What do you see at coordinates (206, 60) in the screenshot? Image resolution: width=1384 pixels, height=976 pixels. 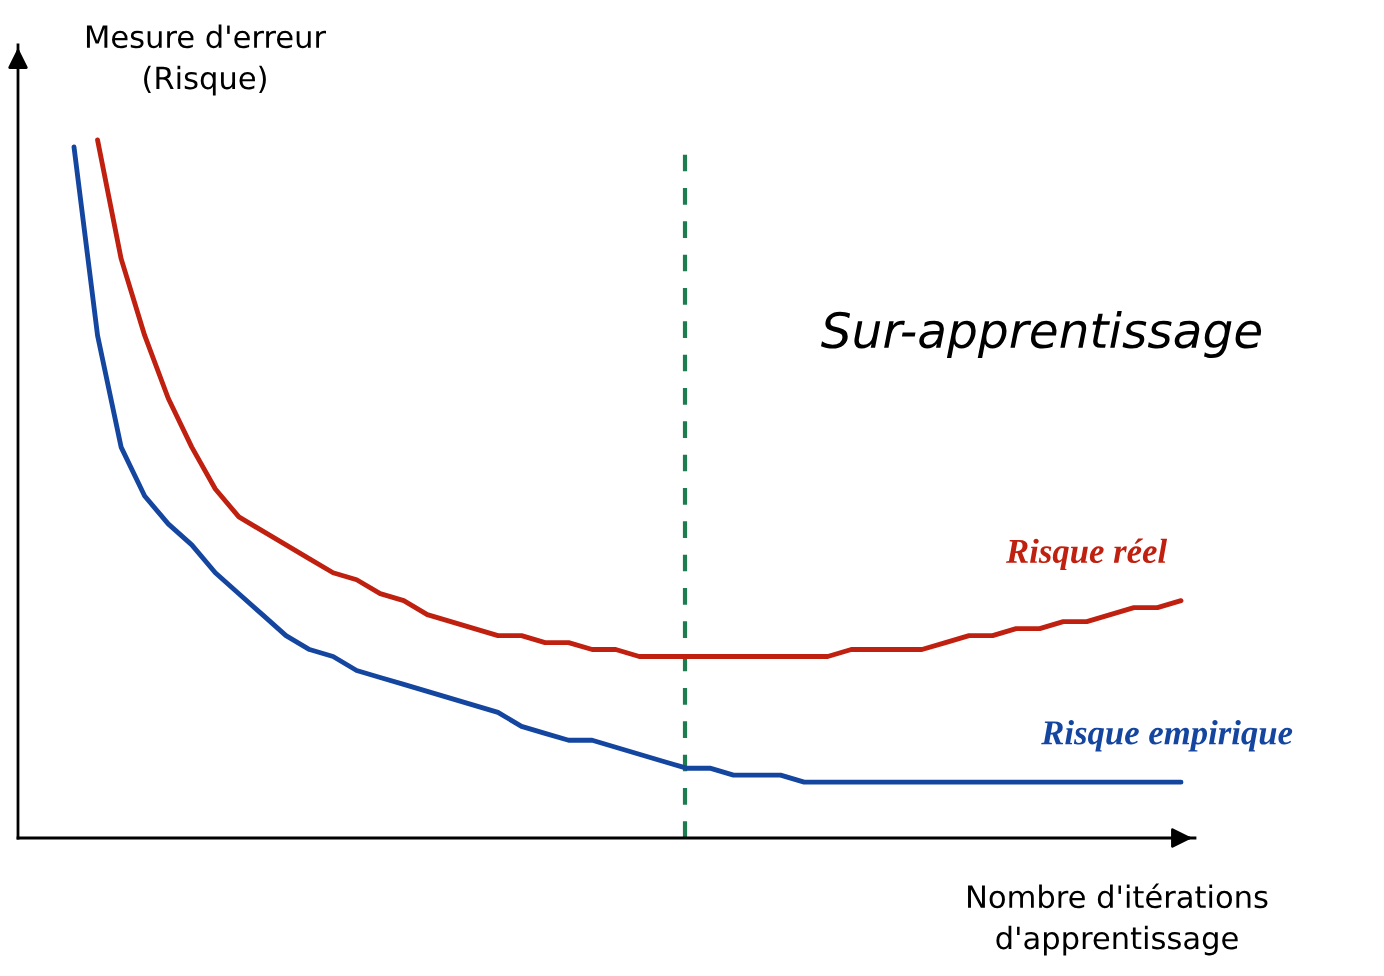 I see `y-axis-title: Mesure d'erreur (Risque)` at bounding box center [206, 60].